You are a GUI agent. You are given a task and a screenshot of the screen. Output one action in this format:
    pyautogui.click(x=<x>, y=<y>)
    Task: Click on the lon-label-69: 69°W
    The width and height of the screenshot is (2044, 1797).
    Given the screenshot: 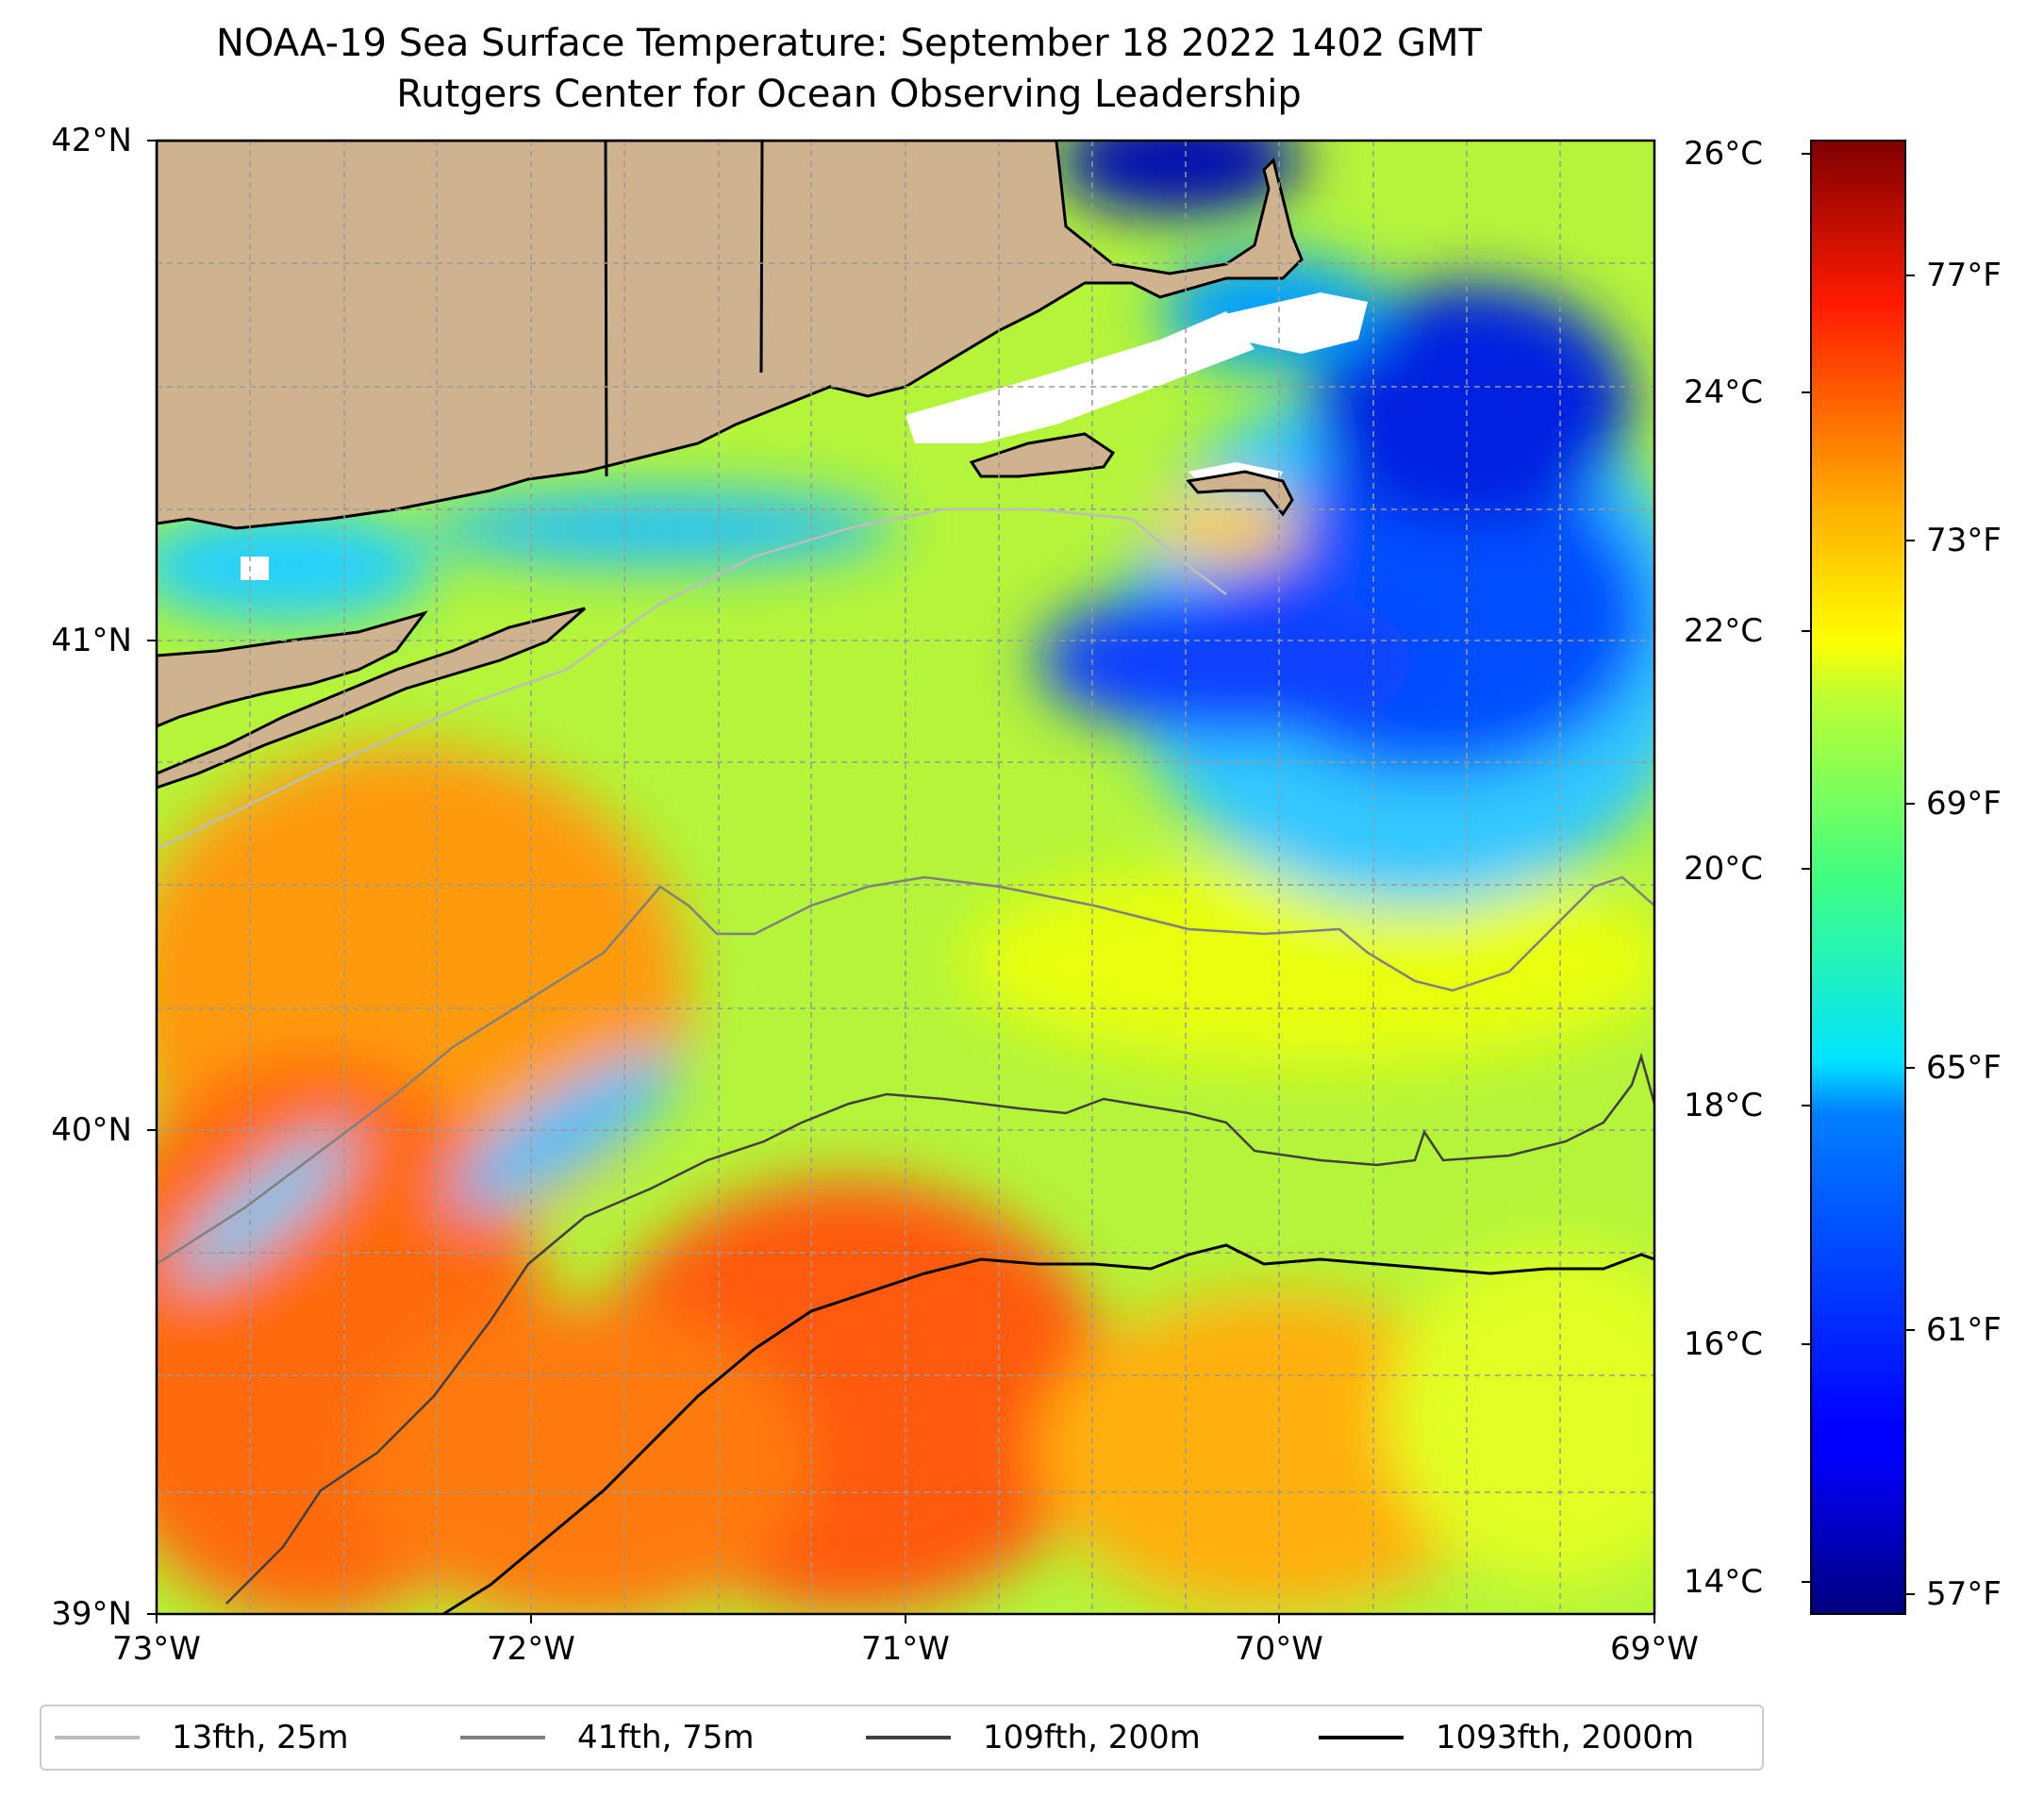 What is the action you would take?
    pyautogui.click(x=1654, y=1649)
    